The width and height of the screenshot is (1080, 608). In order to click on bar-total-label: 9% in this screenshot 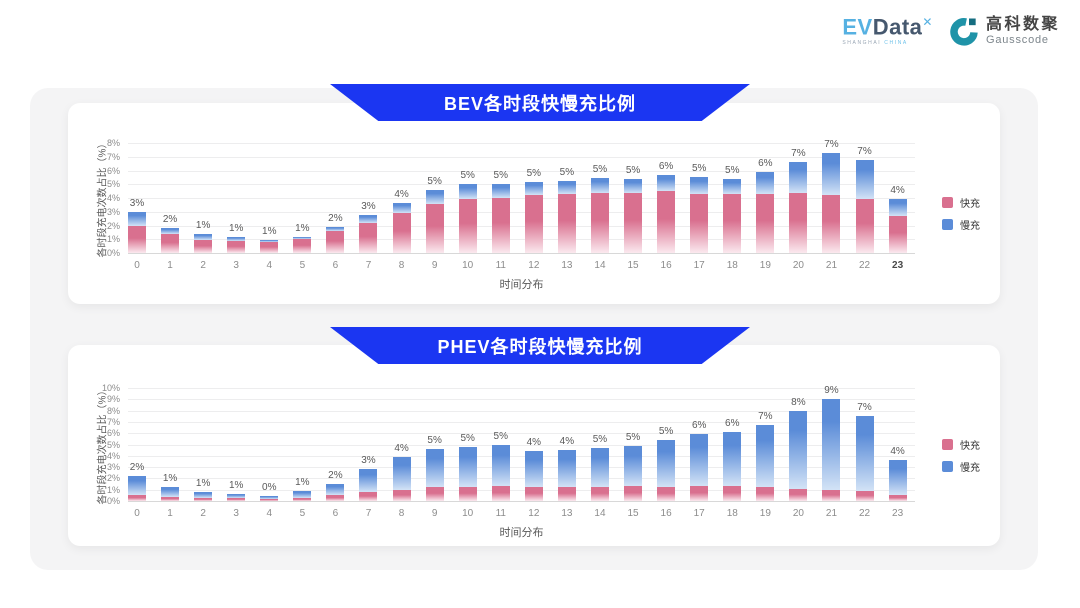, I will do `click(831, 391)`.